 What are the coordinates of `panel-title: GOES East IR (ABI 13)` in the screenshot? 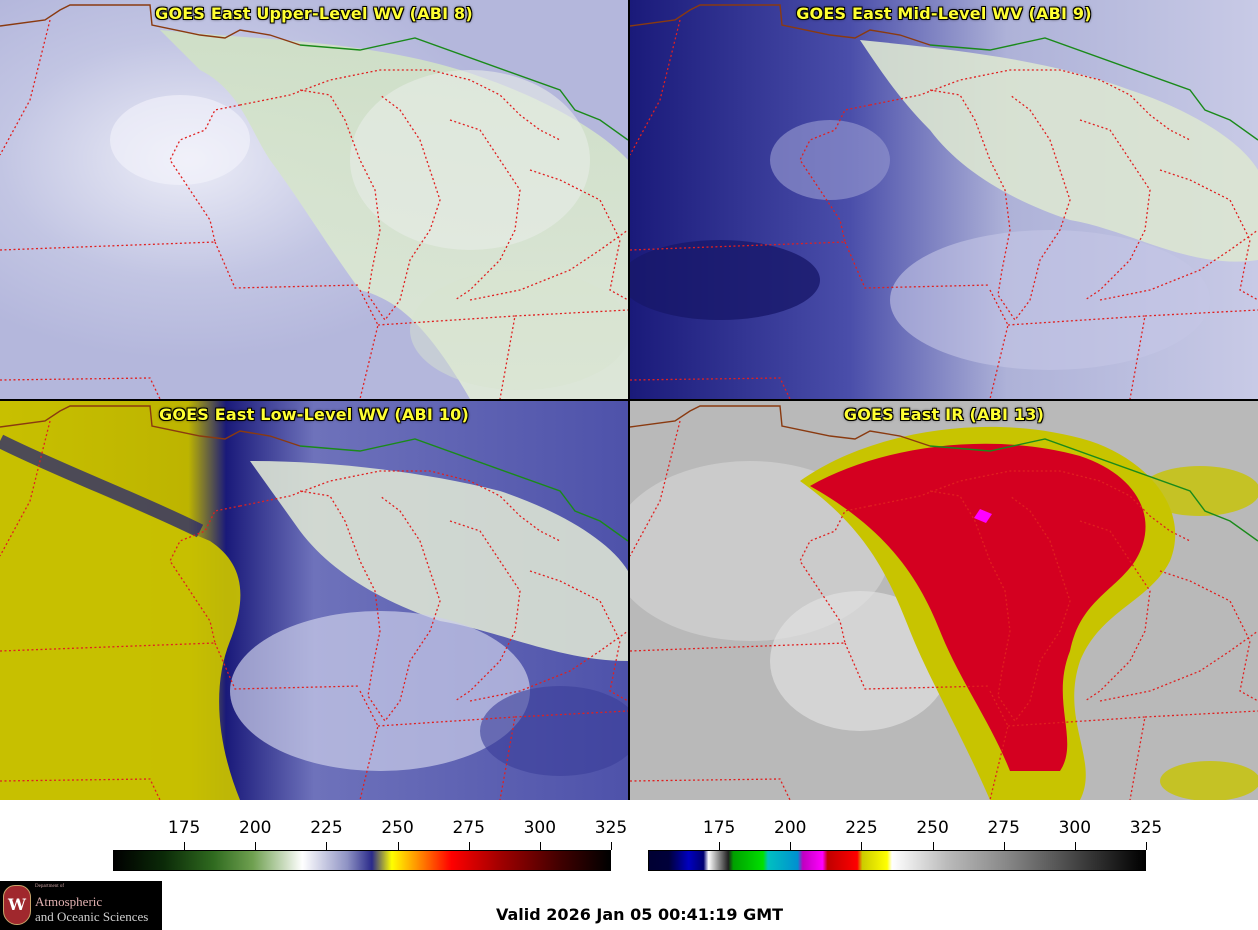 It's located at (944, 414).